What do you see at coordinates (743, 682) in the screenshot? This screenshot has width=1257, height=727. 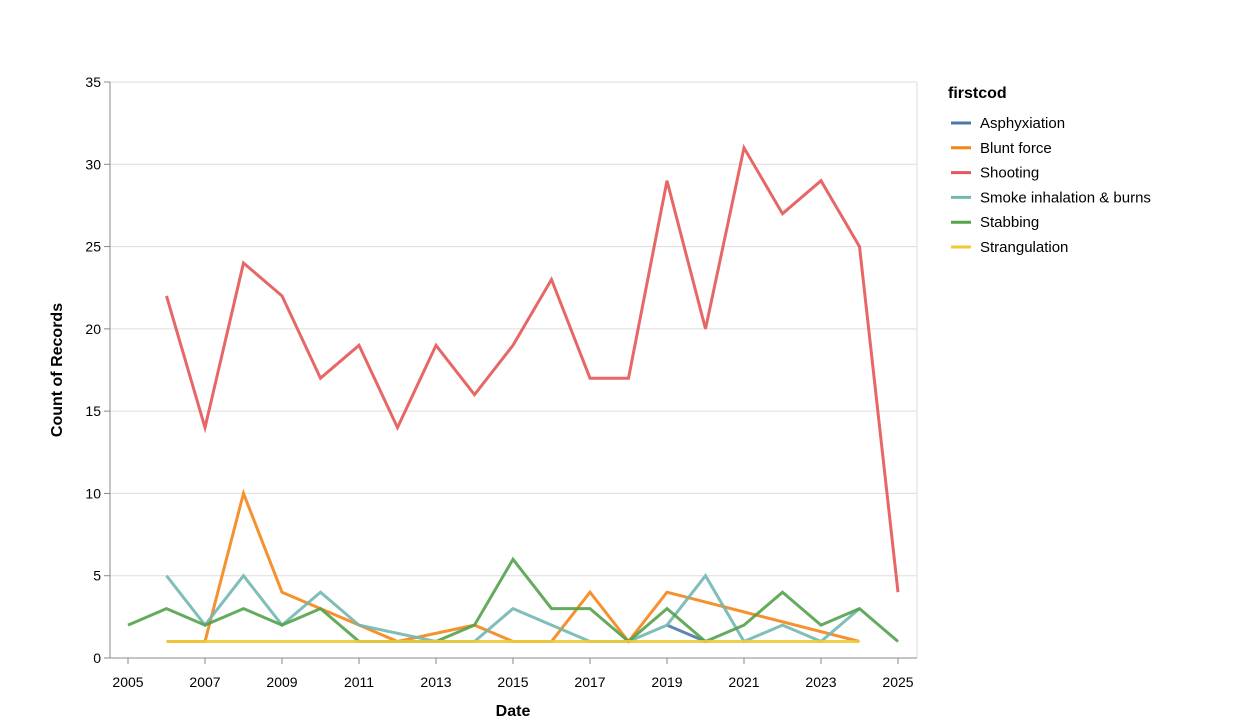 I see `x-tick-label: 2021` at bounding box center [743, 682].